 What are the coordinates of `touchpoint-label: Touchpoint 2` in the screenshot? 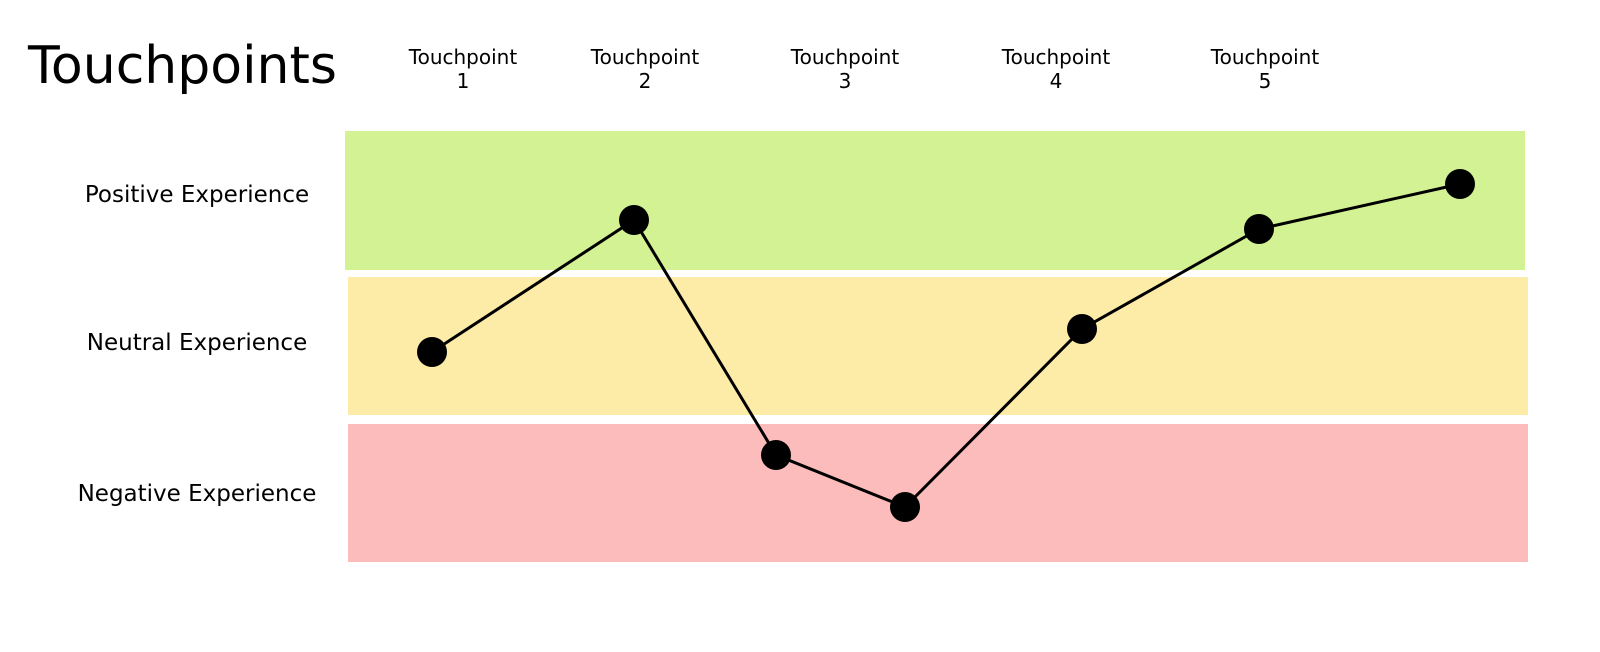 It's located at (645, 69).